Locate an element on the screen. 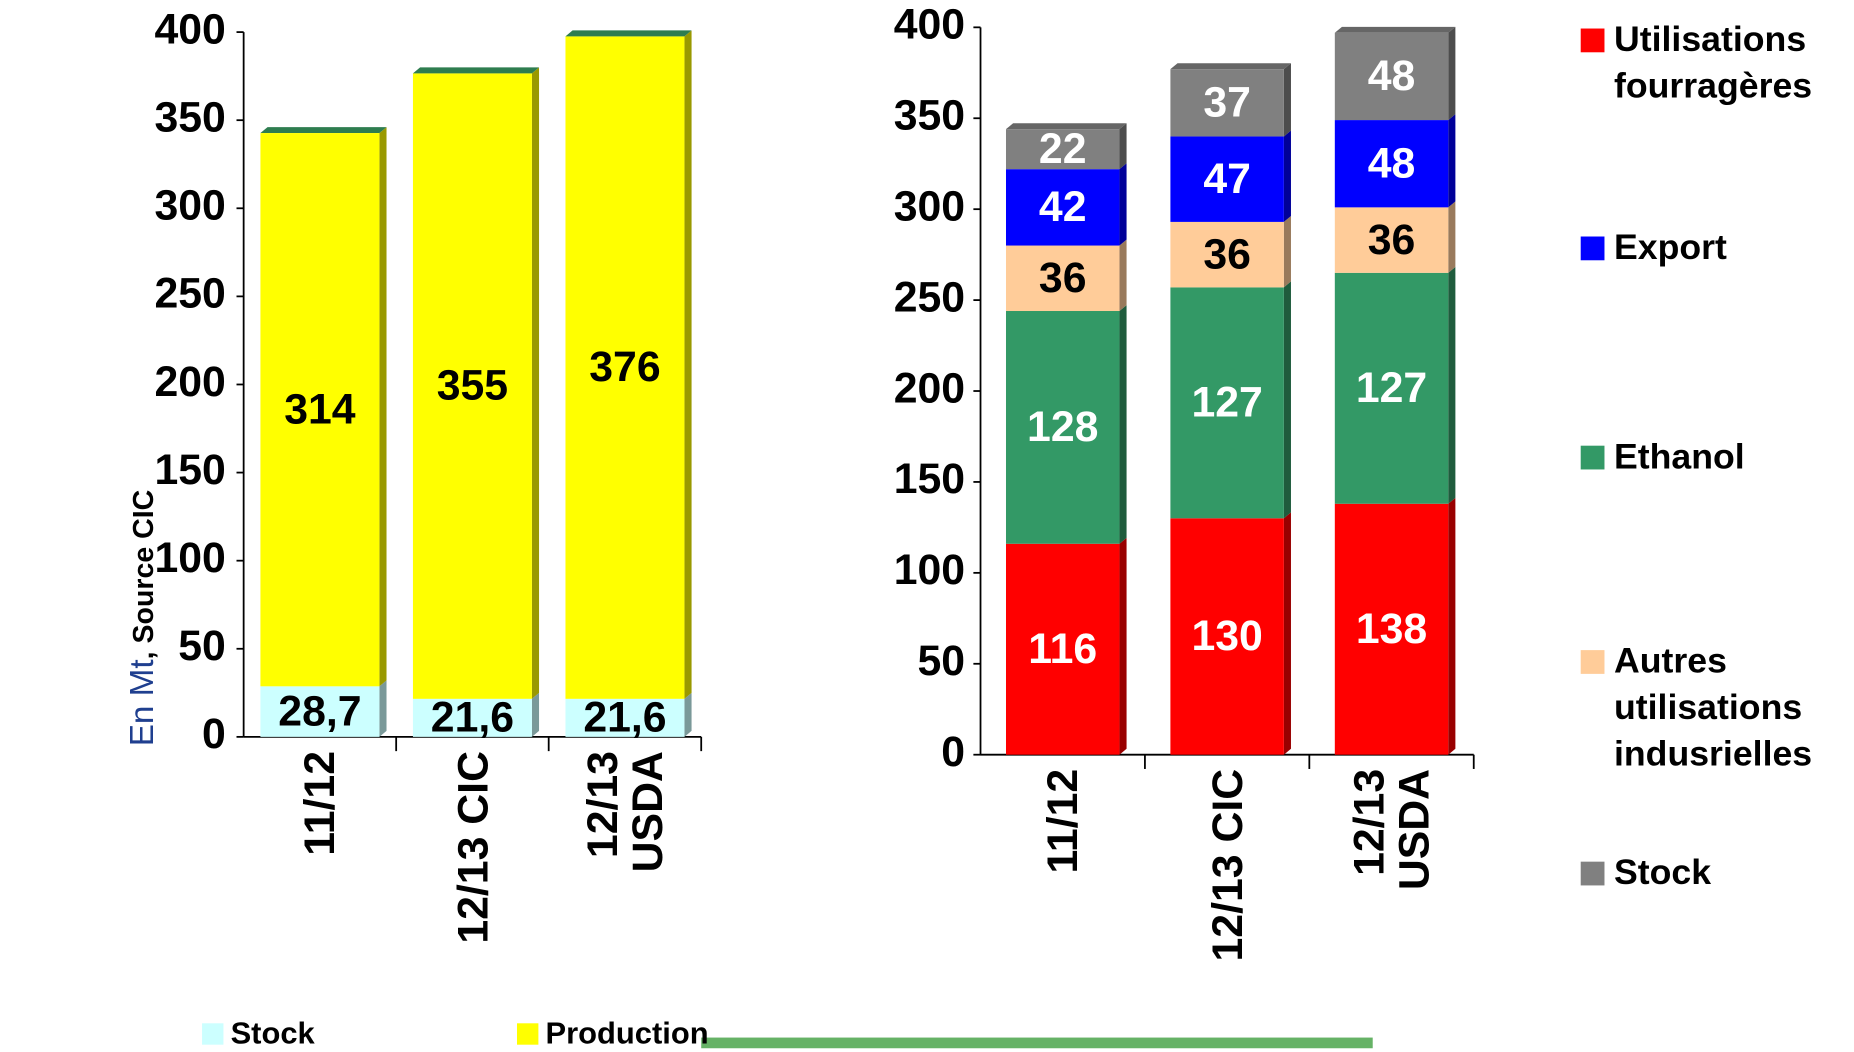 This screenshot has height=1052, width=1854. value-label: 47 is located at coordinates (1227, 179).